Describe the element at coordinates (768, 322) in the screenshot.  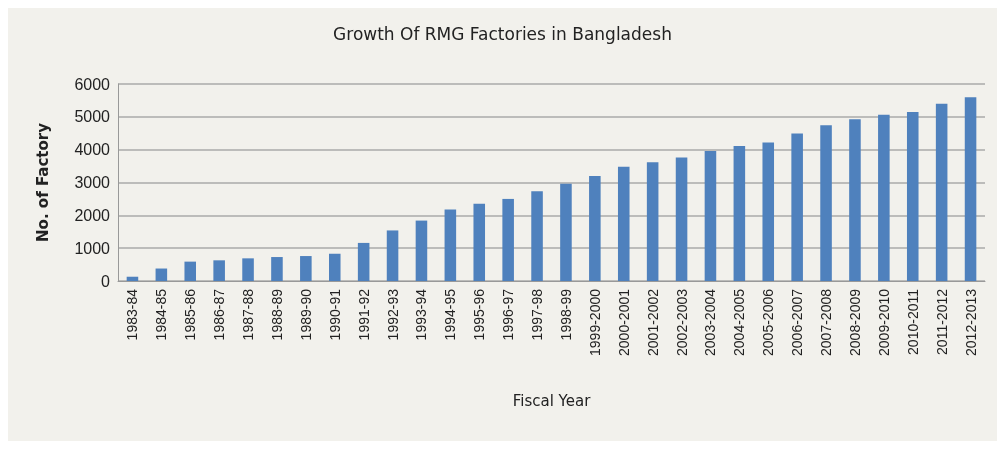
I see `x-tick-label: 2005-2006` at that location.